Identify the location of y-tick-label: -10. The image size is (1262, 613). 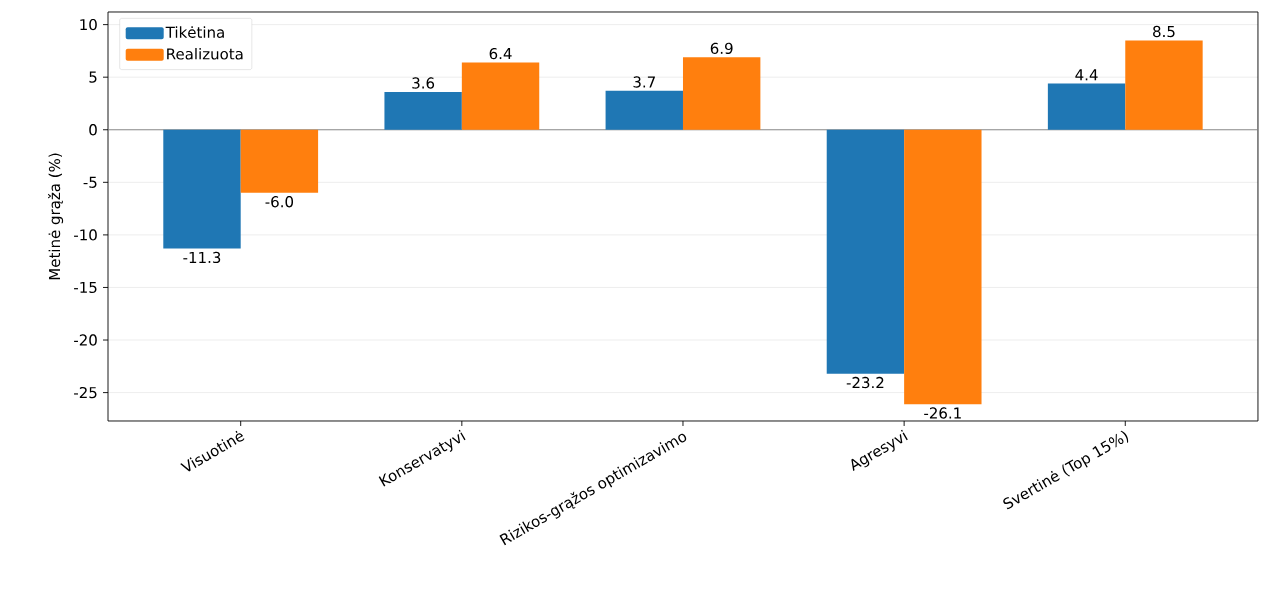
(85, 235).